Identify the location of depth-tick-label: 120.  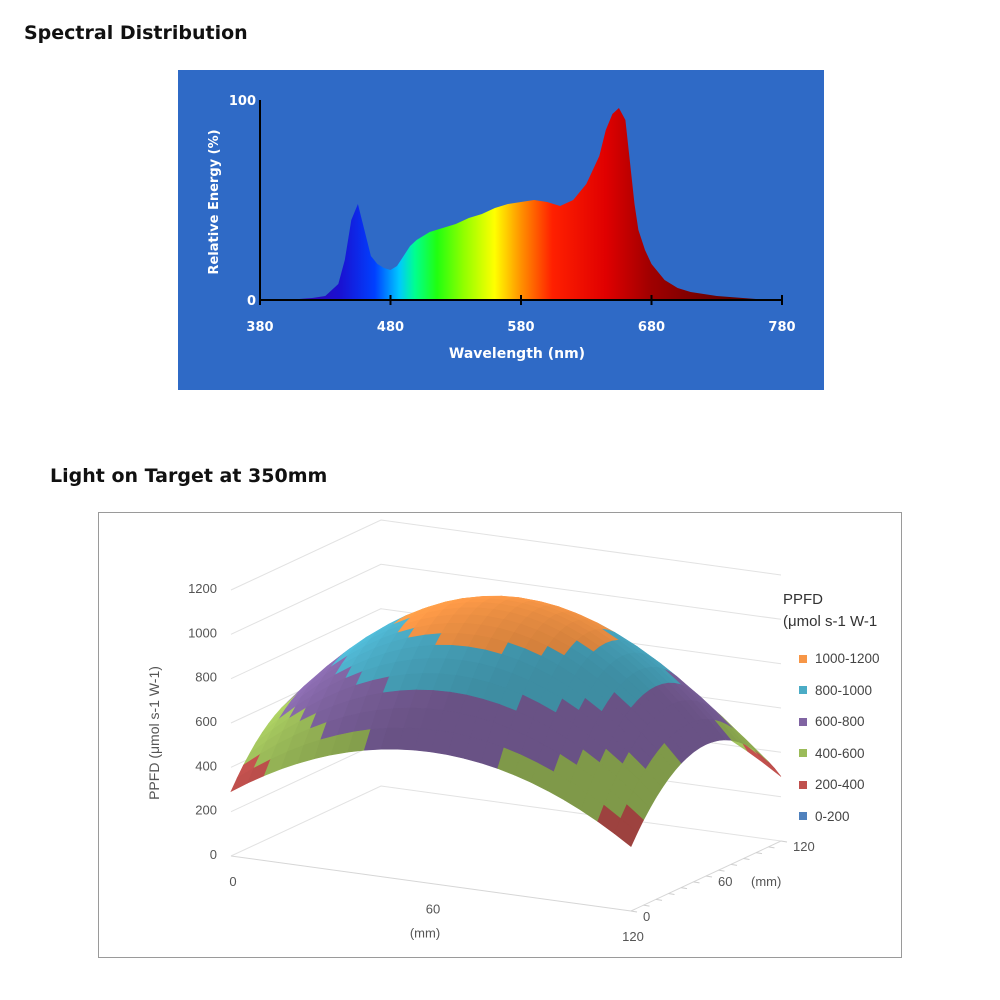
(804, 846).